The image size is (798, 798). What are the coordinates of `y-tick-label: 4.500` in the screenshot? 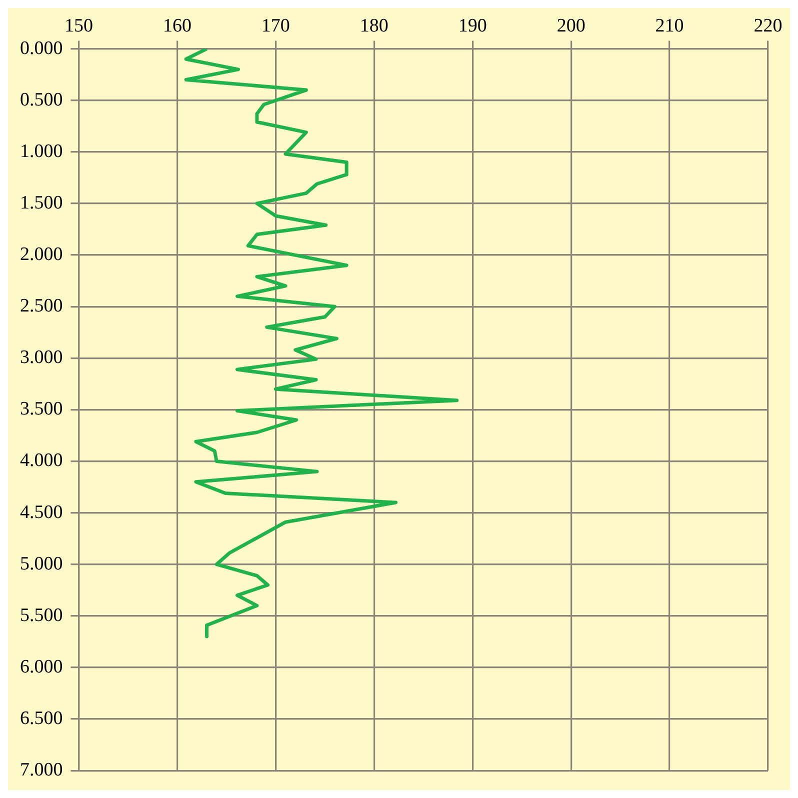 It's located at (41, 512).